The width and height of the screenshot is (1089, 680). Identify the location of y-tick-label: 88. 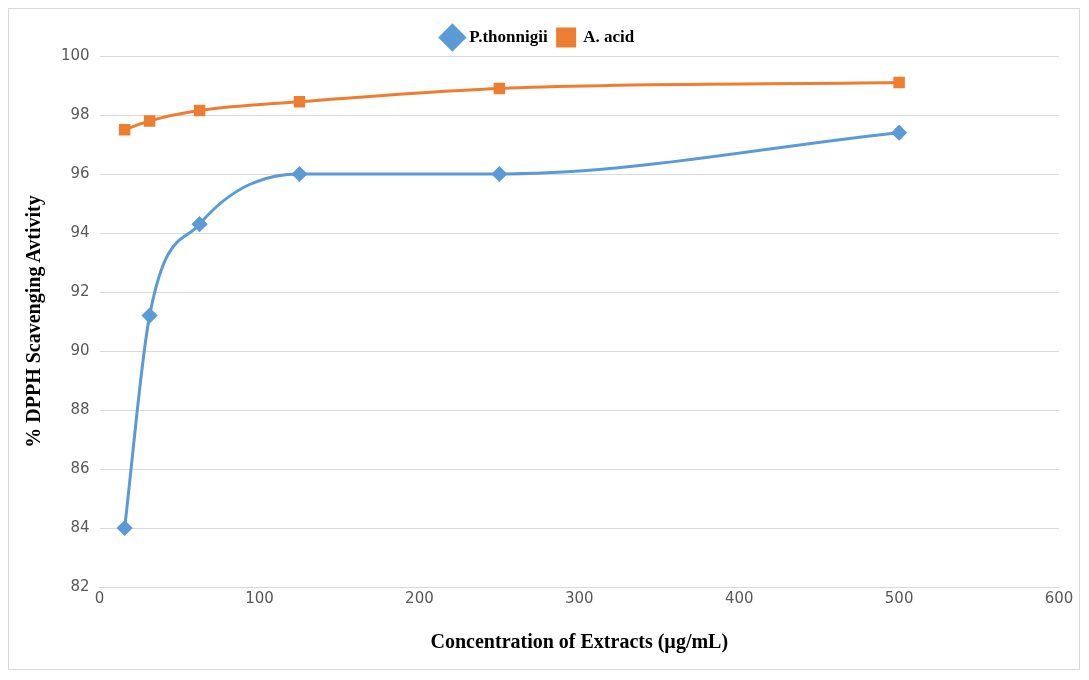
(80, 408).